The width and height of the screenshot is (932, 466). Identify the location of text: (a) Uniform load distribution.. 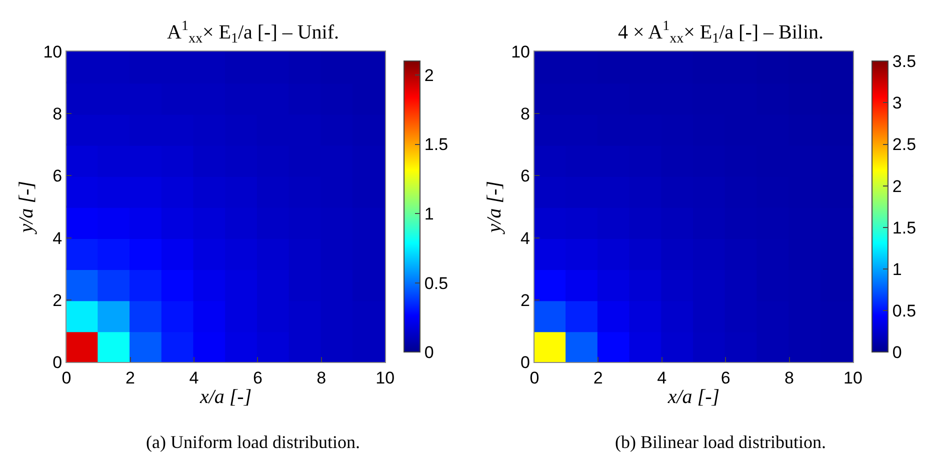
(253, 442).